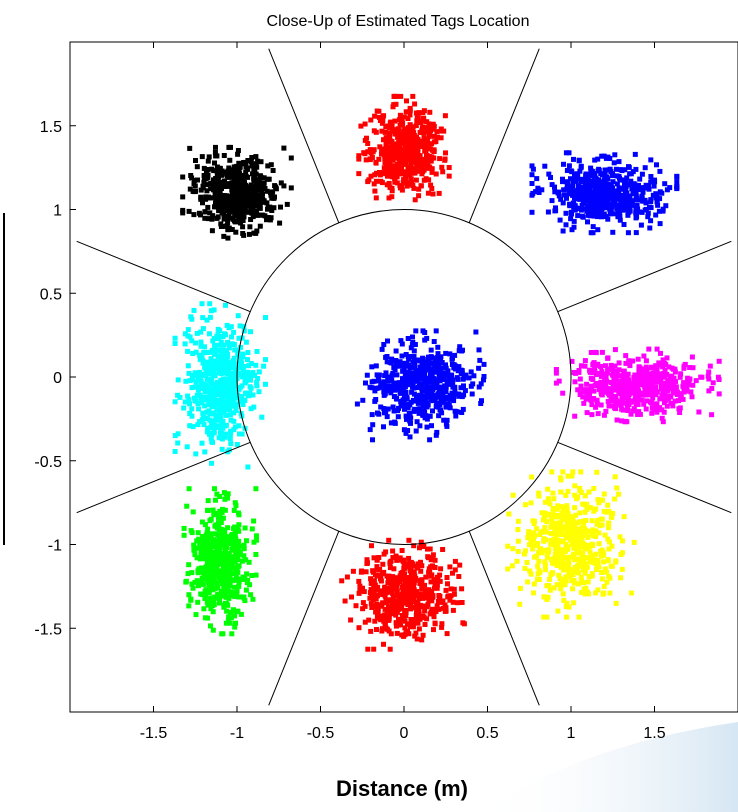  What do you see at coordinates (154, 733) in the screenshot?
I see `x-tick-label: -1.5` at bounding box center [154, 733].